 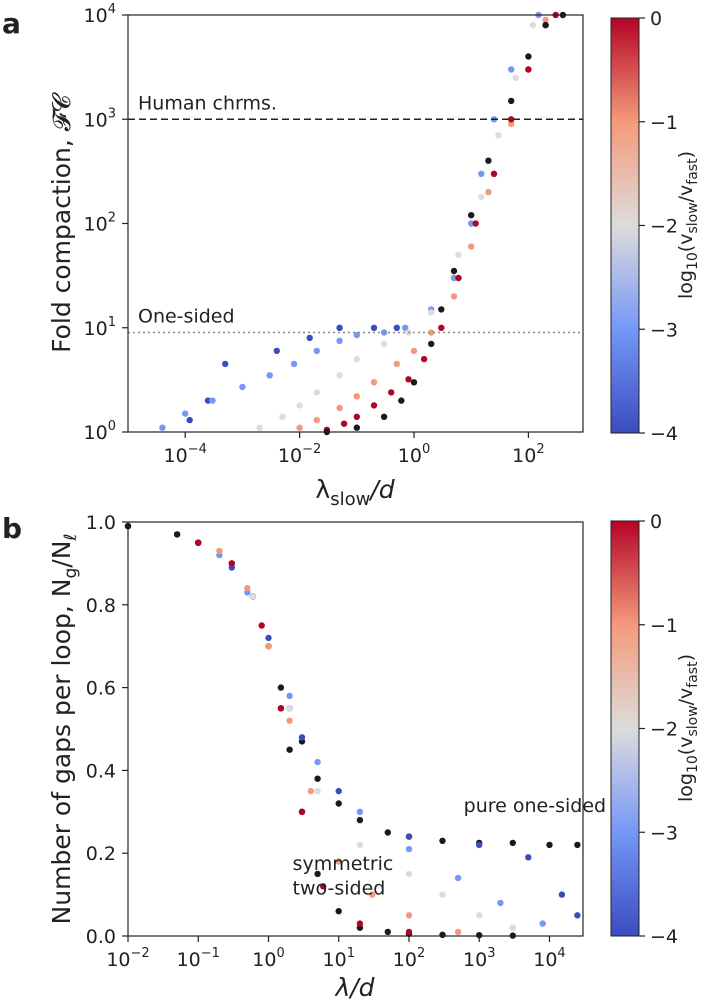 I want to click on panel-a-colorbar, so click(x=625, y=225).